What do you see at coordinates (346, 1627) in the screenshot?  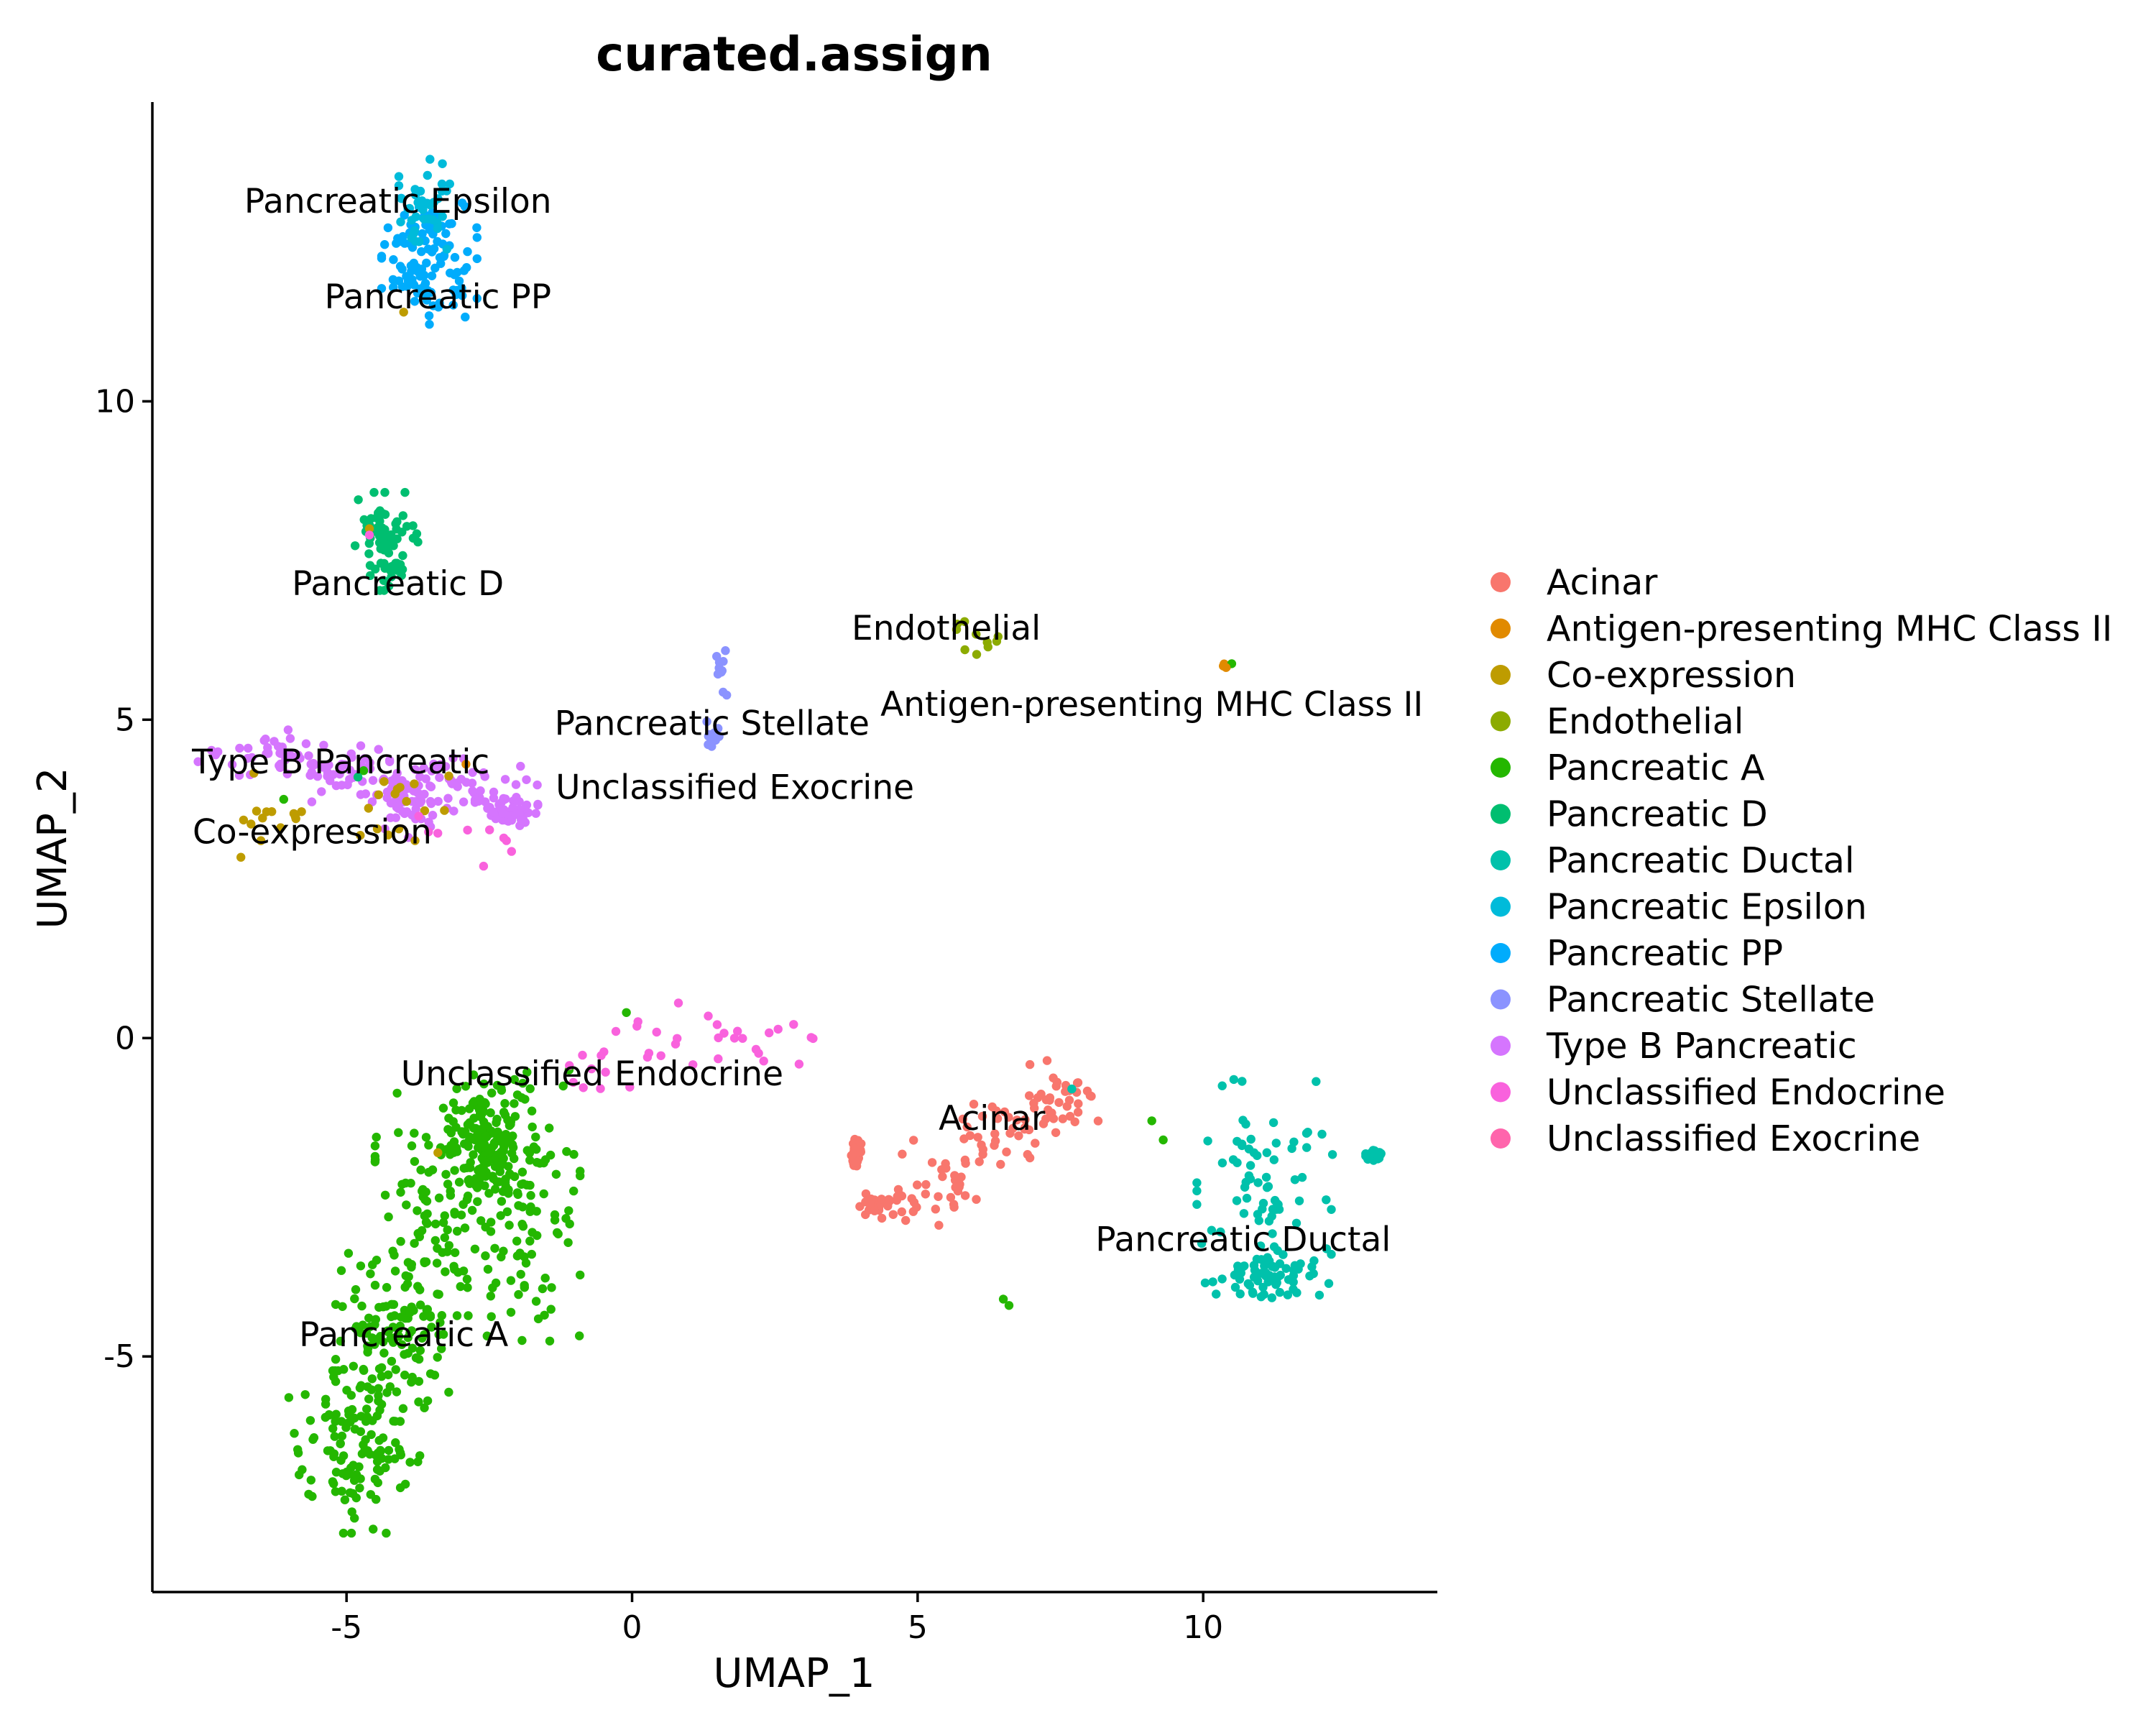 I see `x-tick-label: -5` at bounding box center [346, 1627].